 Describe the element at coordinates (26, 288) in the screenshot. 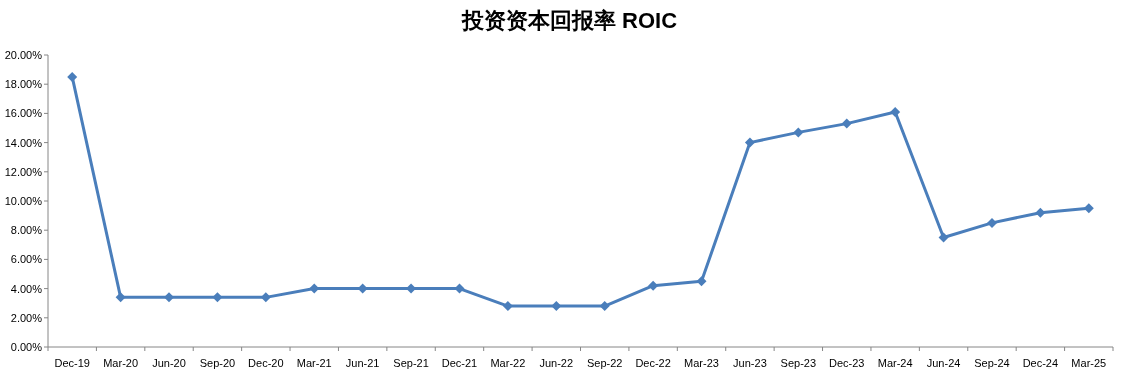

I see `ytick: 4.00%` at that location.